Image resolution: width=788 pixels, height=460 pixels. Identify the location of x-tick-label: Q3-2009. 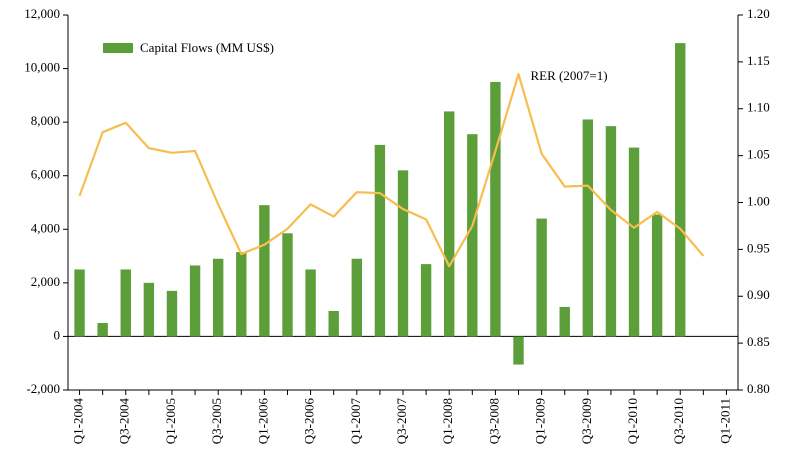
(586, 421).